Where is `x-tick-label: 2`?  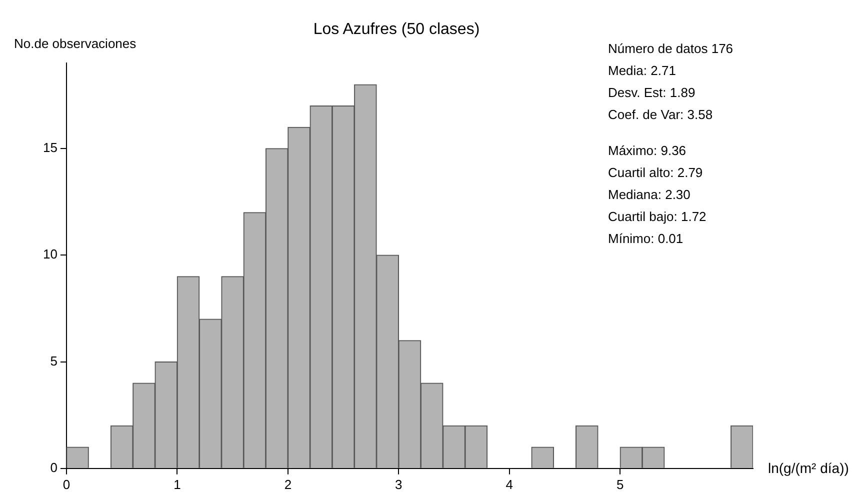
x-tick-label: 2 is located at coordinates (288, 484).